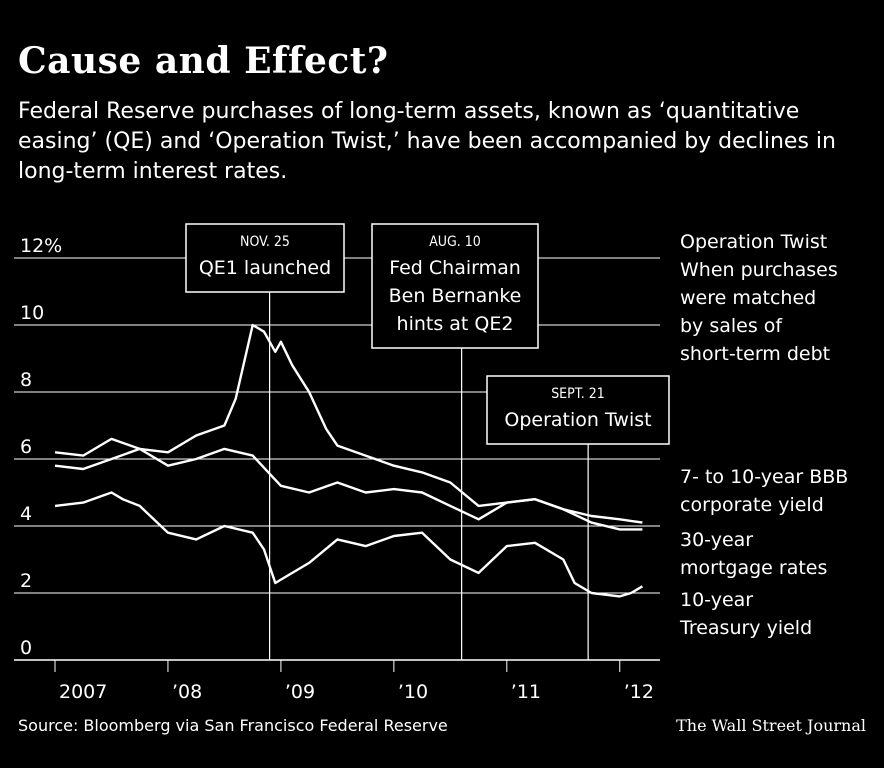 The height and width of the screenshot is (768, 884). What do you see at coordinates (455, 296) in the screenshot?
I see `event-label: Ben Bernanke` at bounding box center [455, 296].